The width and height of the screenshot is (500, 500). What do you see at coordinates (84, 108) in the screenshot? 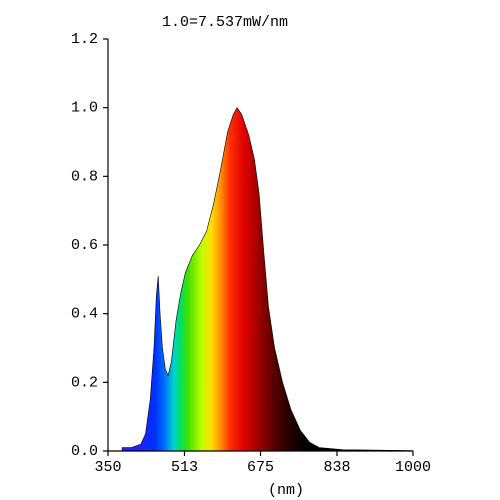
I see `y-tick-label: 1.0` at bounding box center [84, 108].